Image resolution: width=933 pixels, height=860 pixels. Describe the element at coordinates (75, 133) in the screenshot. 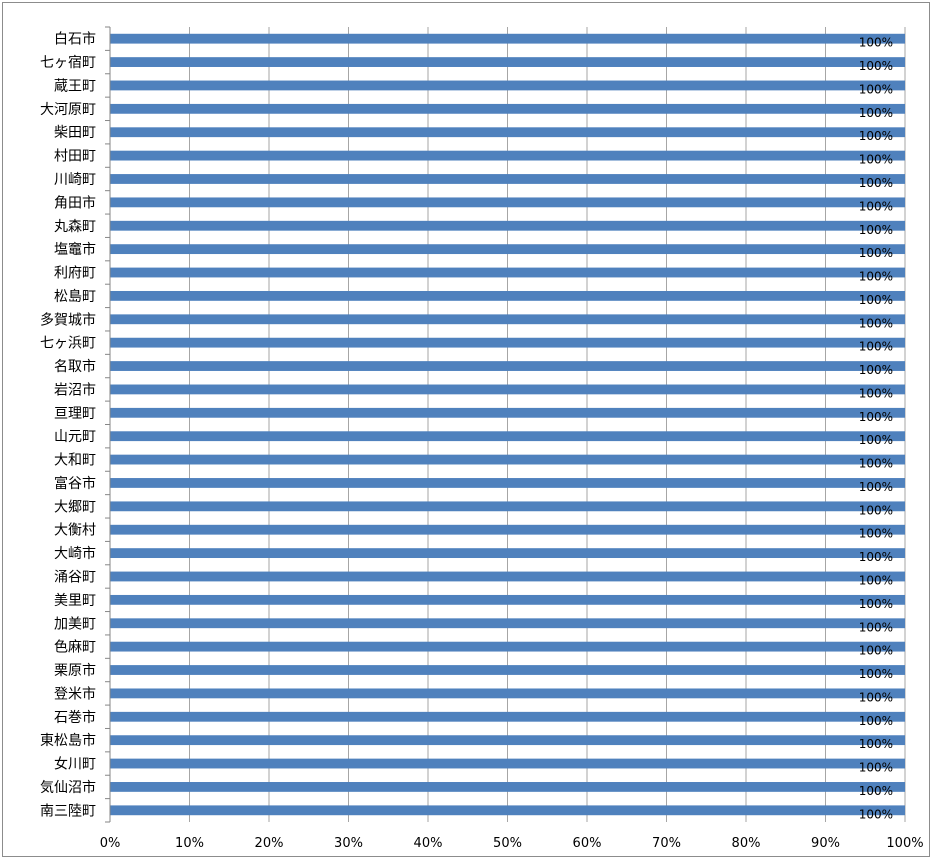

I see `category-label: 柴田町` at that location.